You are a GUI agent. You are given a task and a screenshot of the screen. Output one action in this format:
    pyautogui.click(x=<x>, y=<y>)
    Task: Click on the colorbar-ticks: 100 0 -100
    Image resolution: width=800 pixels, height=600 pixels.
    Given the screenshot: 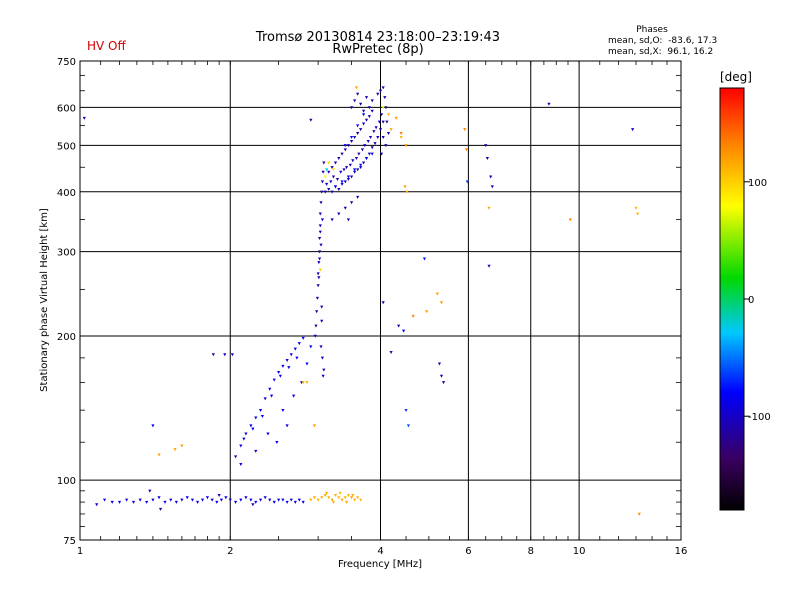 What is the action you would take?
    pyautogui.click(x=757, y=300)
    